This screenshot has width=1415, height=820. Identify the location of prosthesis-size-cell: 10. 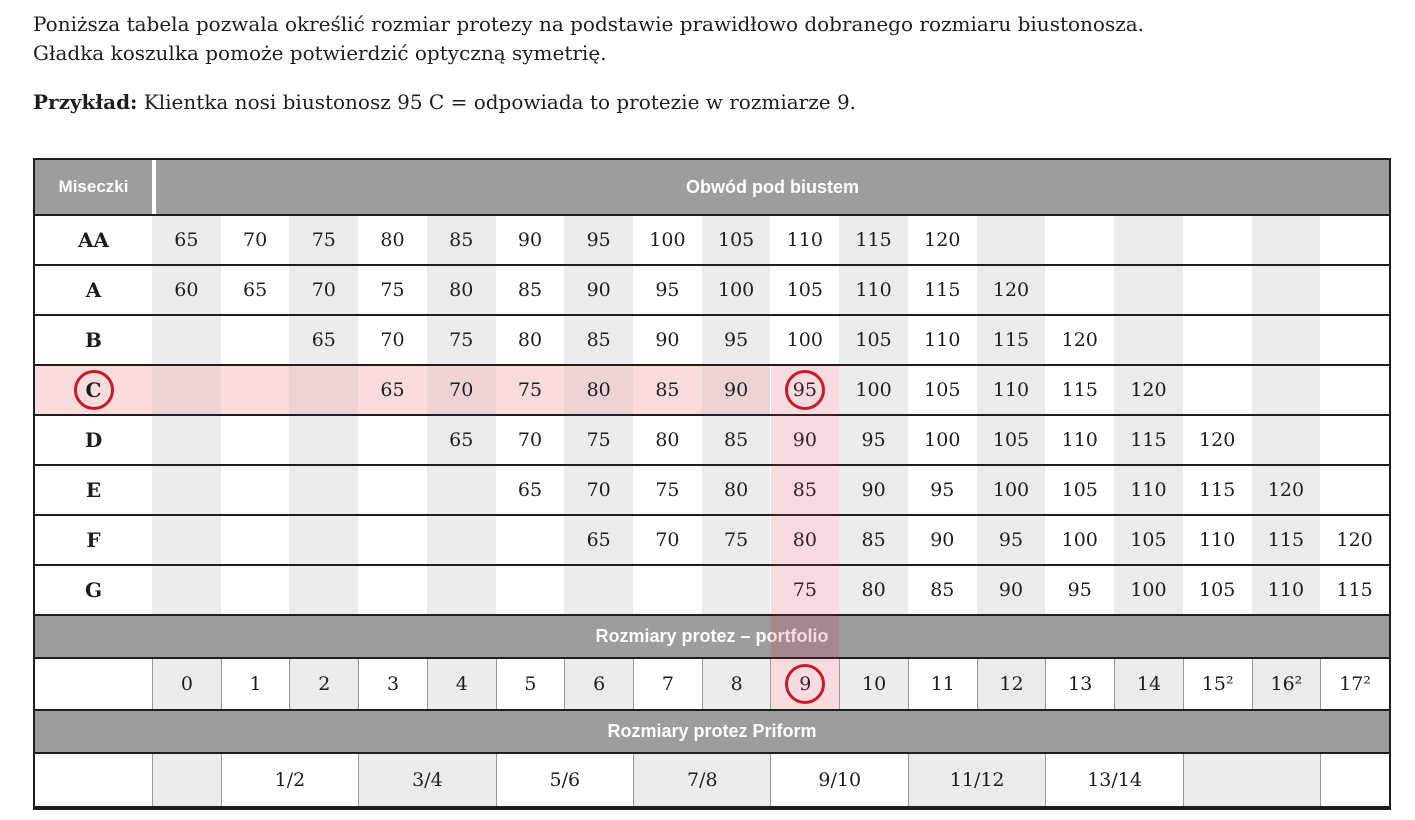
(873, 684).